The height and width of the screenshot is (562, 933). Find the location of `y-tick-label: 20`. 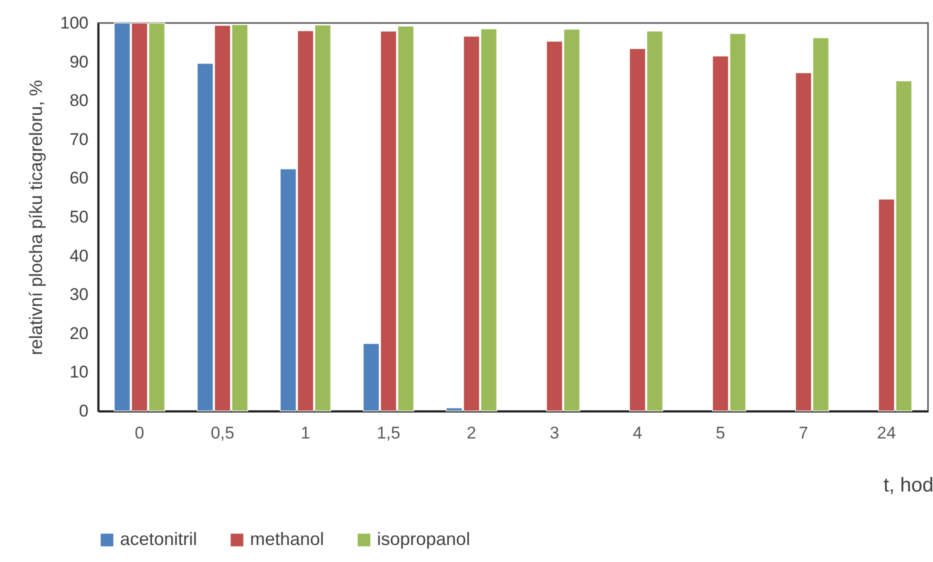

y-tick-label: 20 is located at coordinates (79, 333).